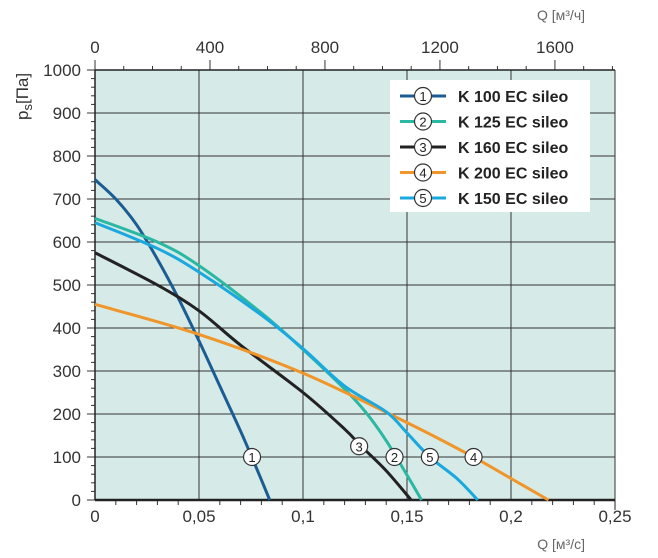  I want to click on x-tick-label: 0,15, so click(406, 516).